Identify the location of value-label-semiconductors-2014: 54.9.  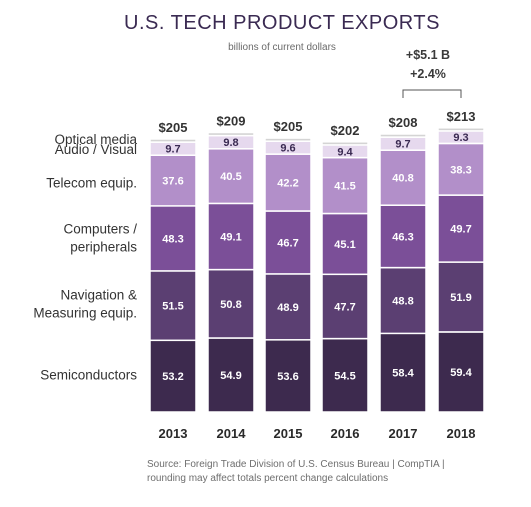
(230, 376).